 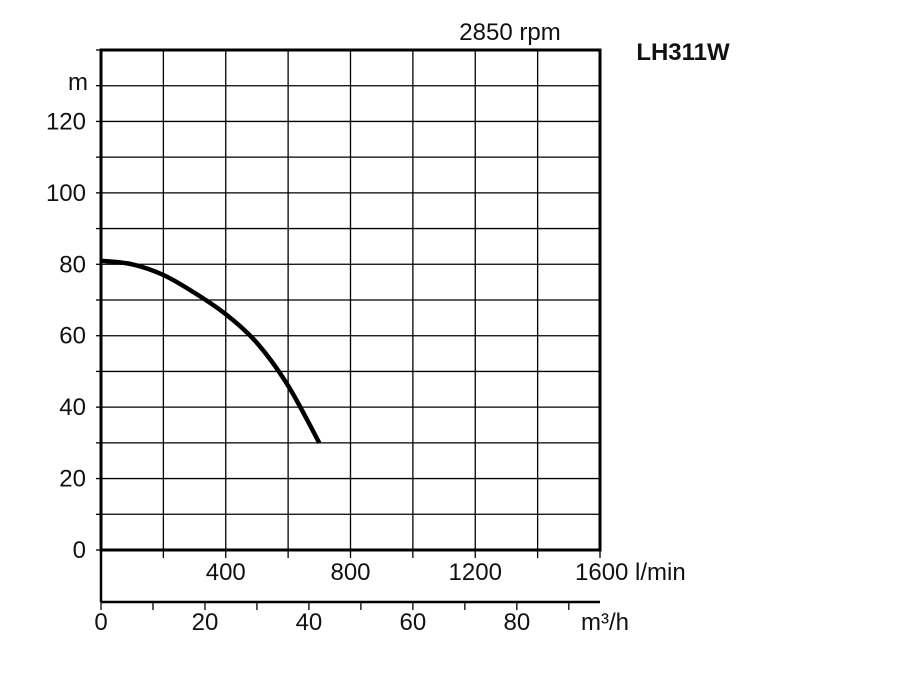 What do you see at coordinates (630, 572) in the screenshot?
I see `lmin-tick-label: 1600 l/min` at bounding box center [630, 572].